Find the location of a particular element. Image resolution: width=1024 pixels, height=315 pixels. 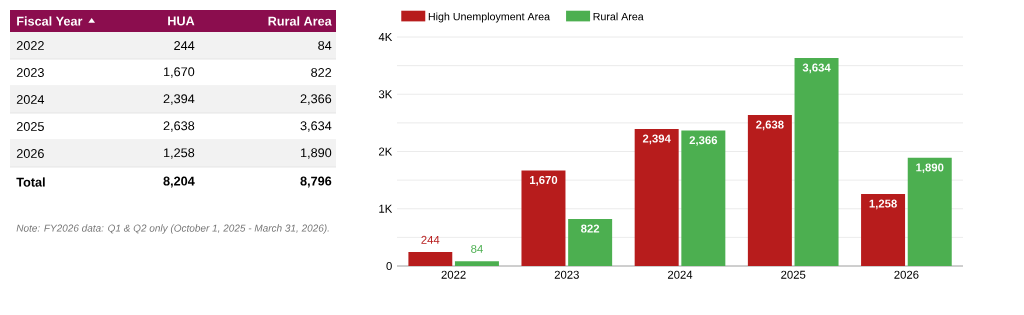

text: 3,634 is located at coordinates (316, 126).